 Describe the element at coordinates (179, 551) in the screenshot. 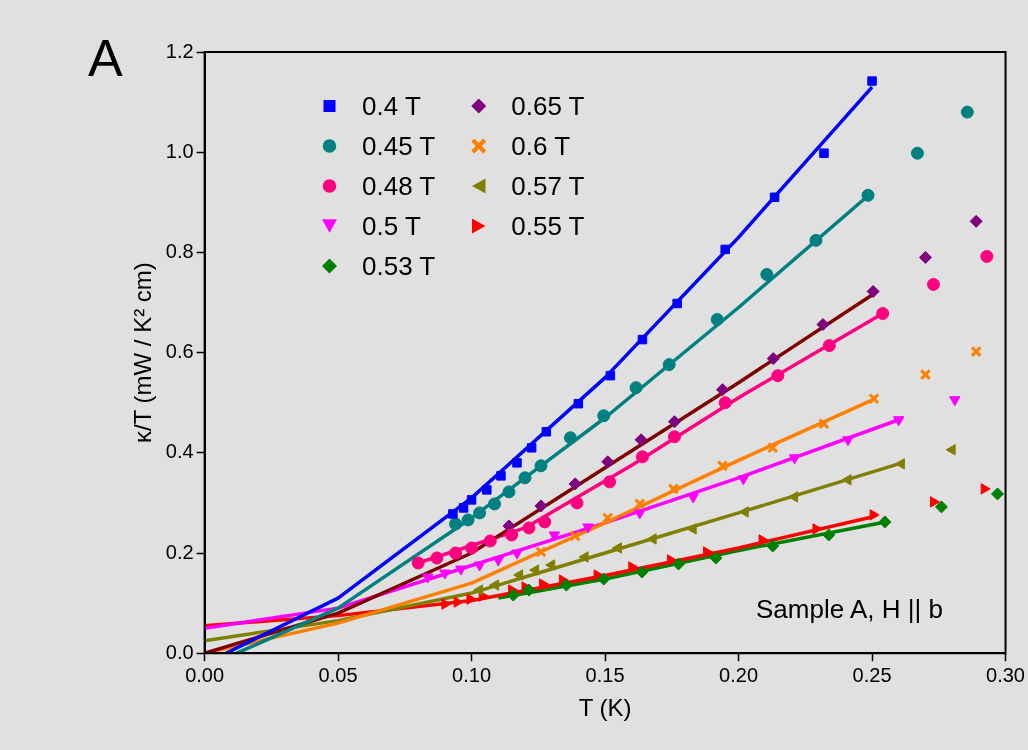

I see `y-tick-label: 0.2` at that location.